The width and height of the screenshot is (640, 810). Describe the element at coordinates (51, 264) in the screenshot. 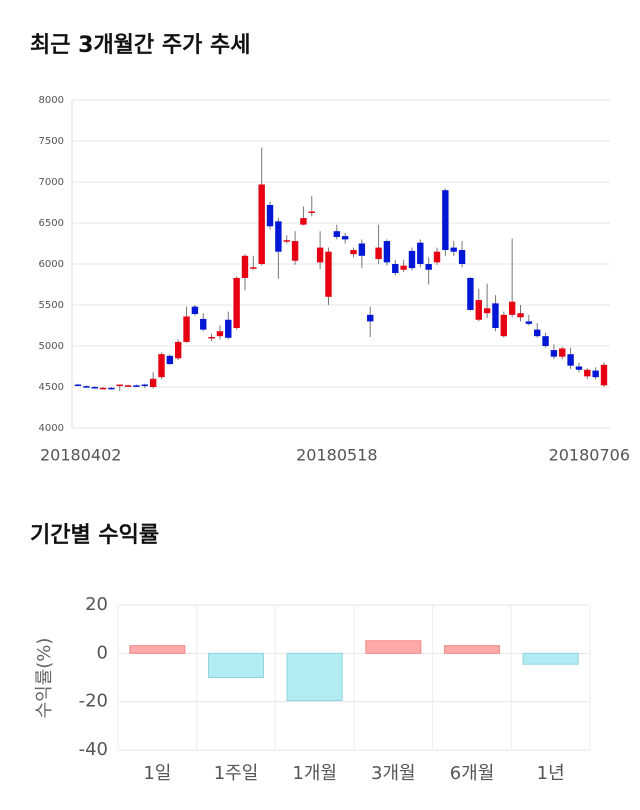

I see `y-tick-label: 6000` at that location.